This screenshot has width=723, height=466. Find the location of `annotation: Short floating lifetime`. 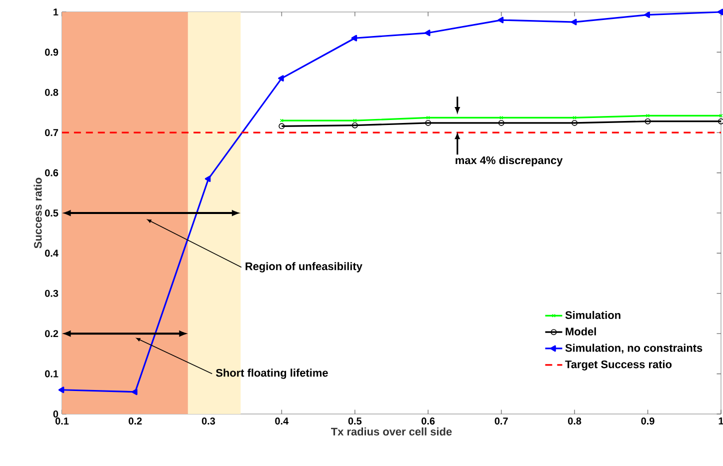

annotation: Short floating lifetime is located at coordinates (272, 373).